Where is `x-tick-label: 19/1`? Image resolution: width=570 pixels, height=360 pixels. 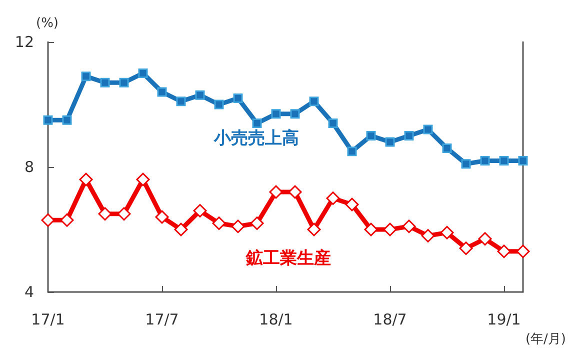
x-tick-label: 19/1 is located at coordinates (504, 319).